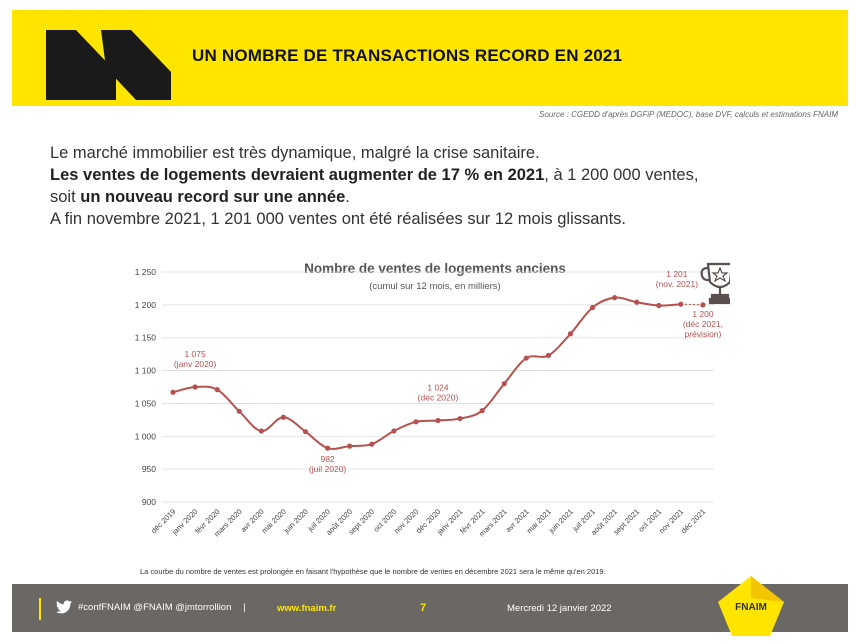  I want to click on y-tick-label: 900, so click(149, 502).